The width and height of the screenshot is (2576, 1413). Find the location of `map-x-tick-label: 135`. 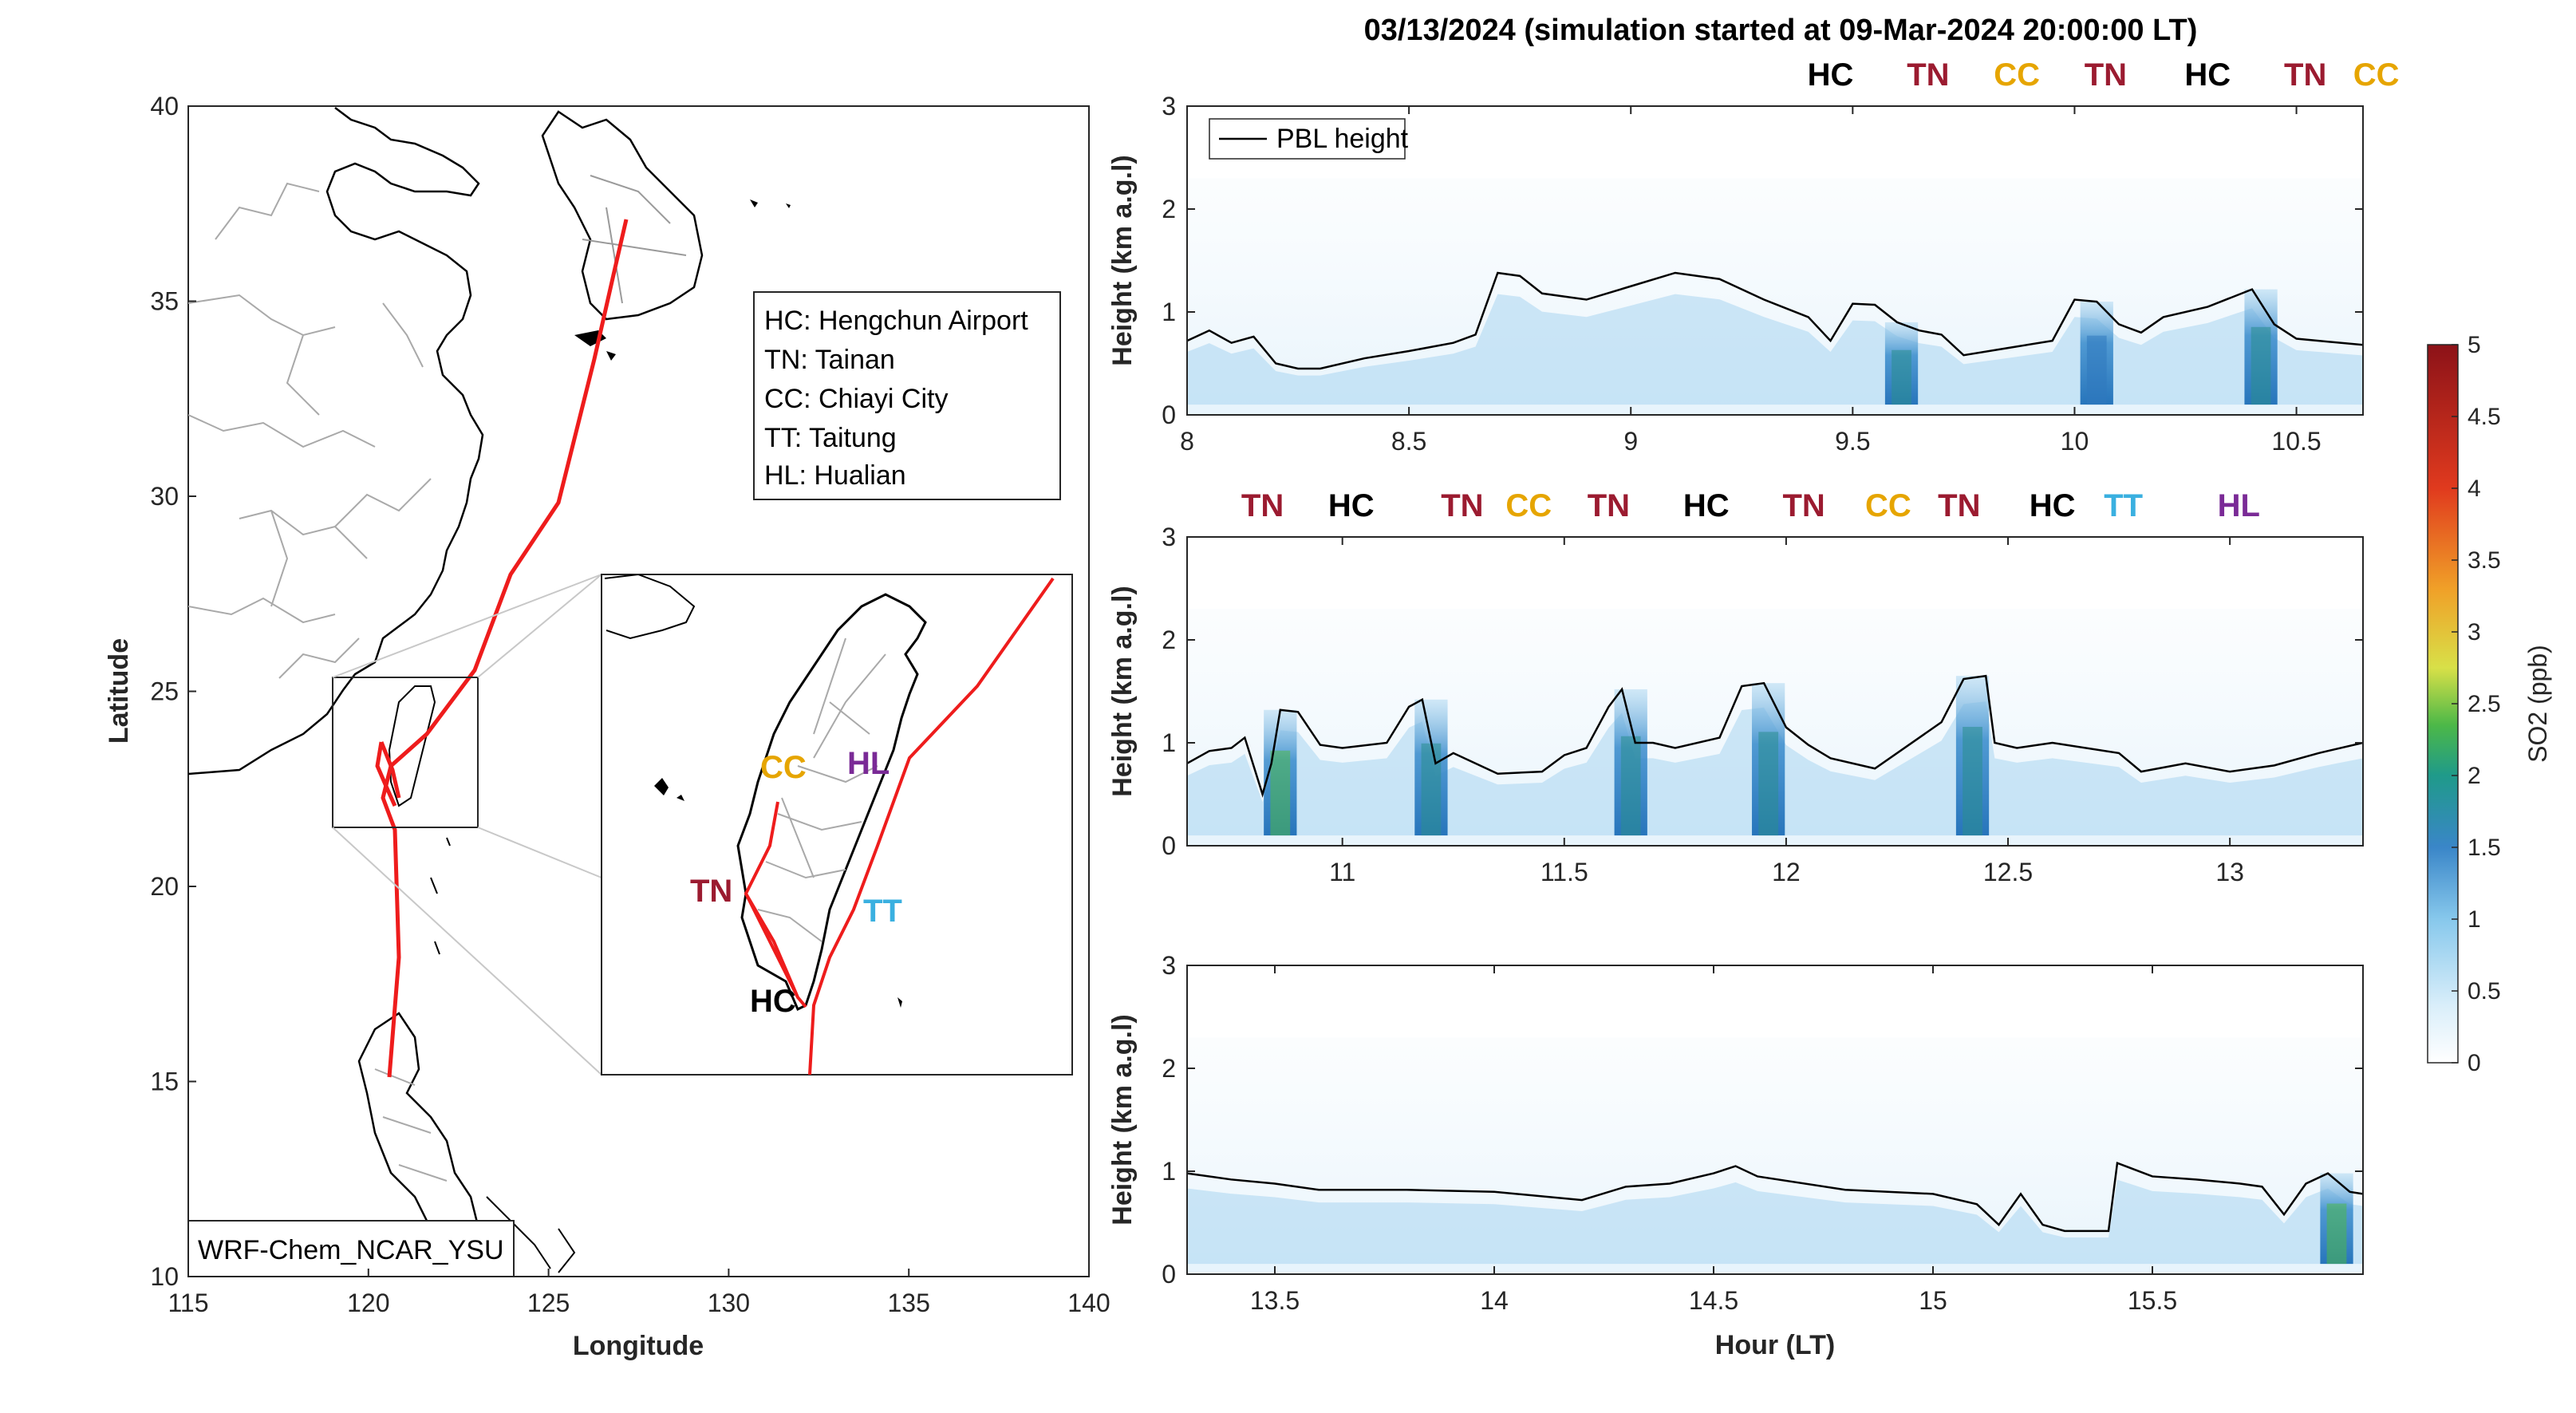

map-x-tick-label: 135 is located at coordinates (909, 1303).